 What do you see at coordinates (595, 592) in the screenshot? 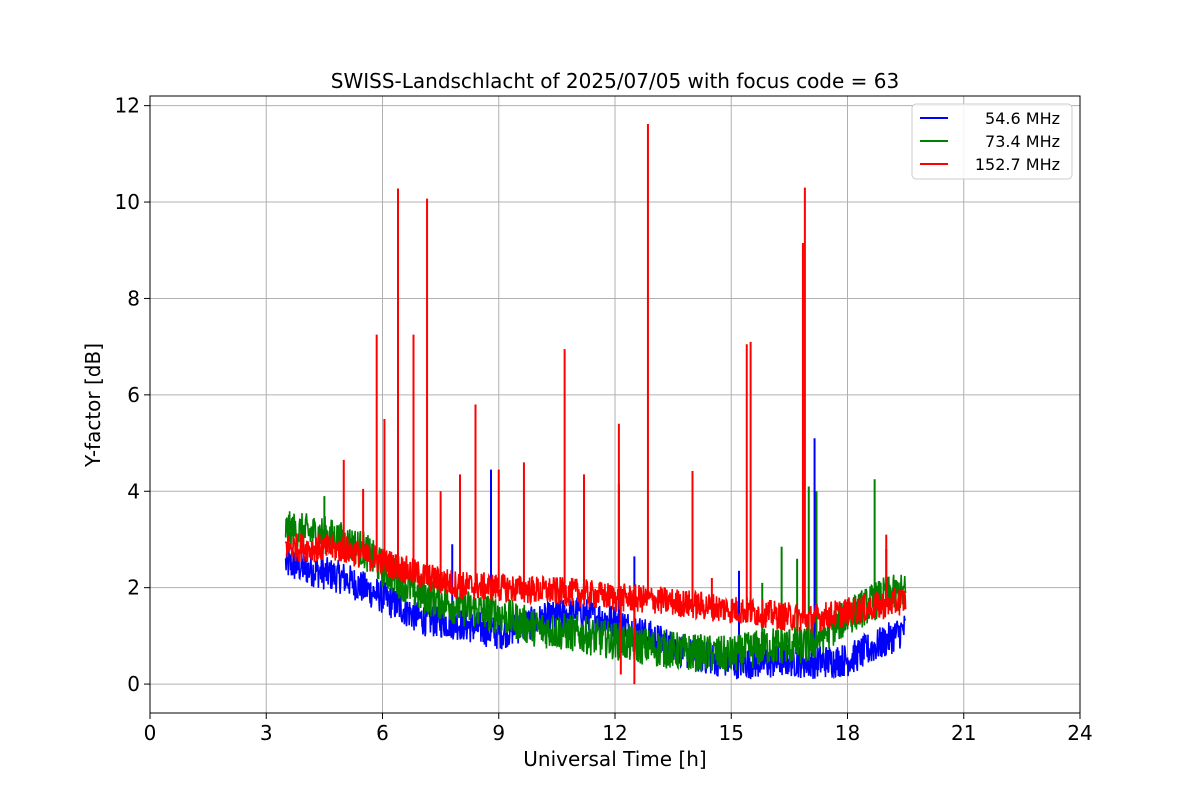
I see `series-line` at bounding box center [595, 592].